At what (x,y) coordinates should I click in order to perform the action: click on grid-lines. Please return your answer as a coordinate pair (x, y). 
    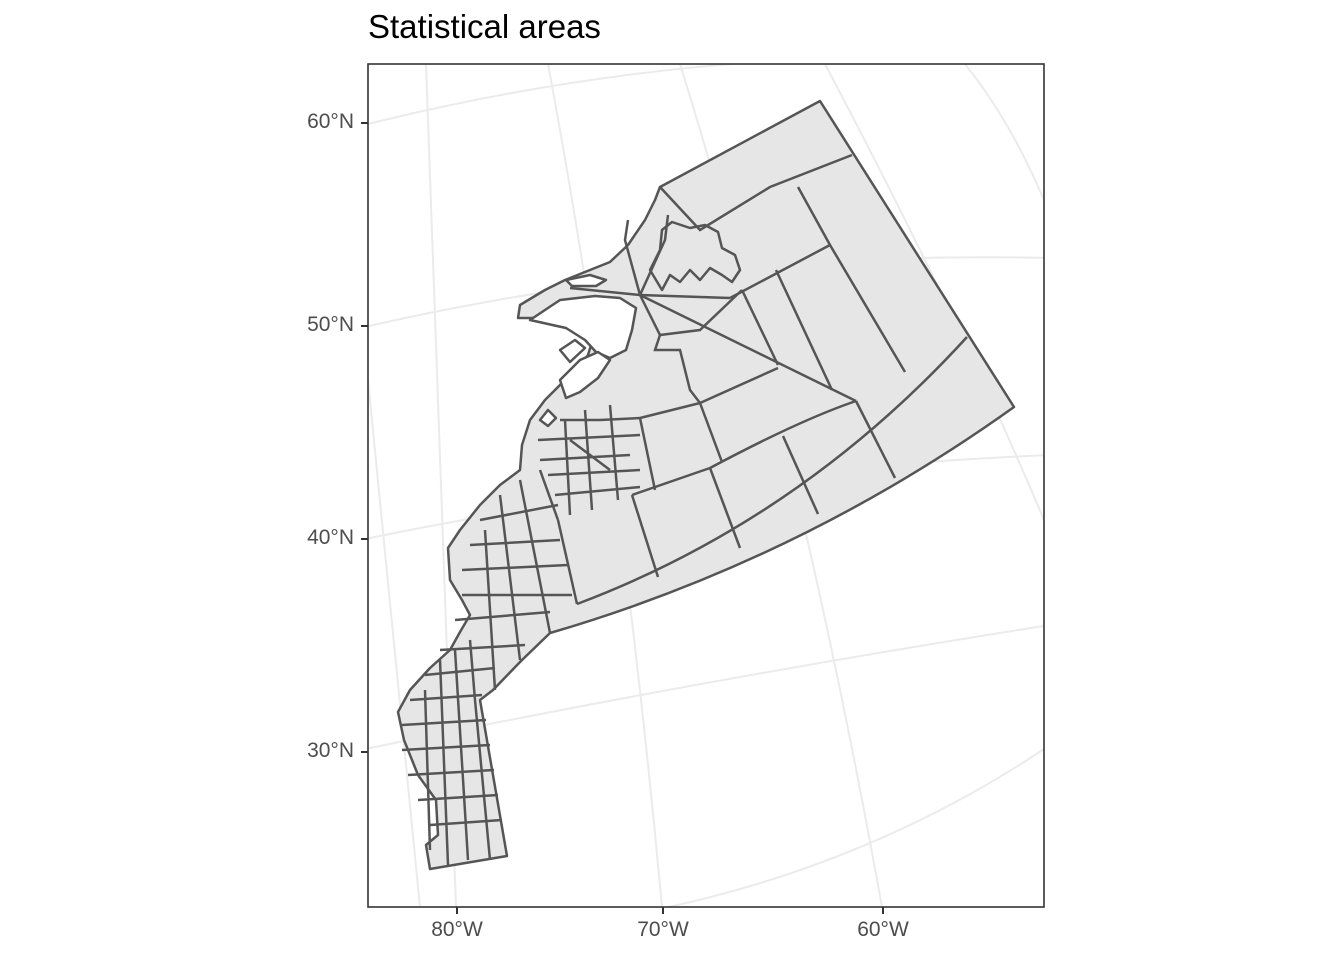
    Looking at the image, I should click on (521, 635).